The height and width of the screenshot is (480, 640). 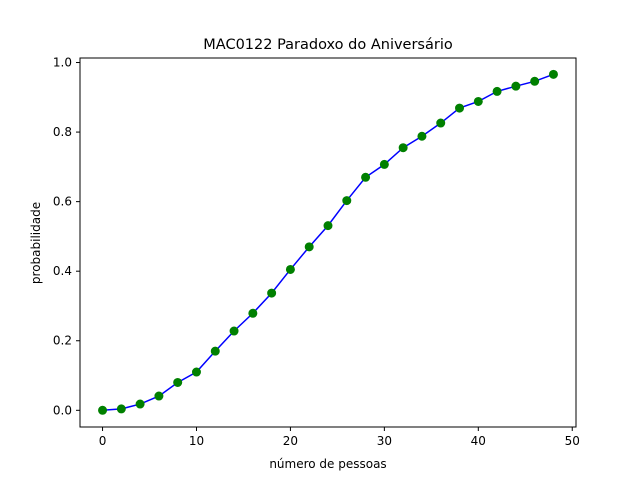 What do you see at coordinates (328, 45) in the screenshot?
I see `chart-title: MAC0122 Paradoxo do Aniversário` at bounding box center [328, 45].